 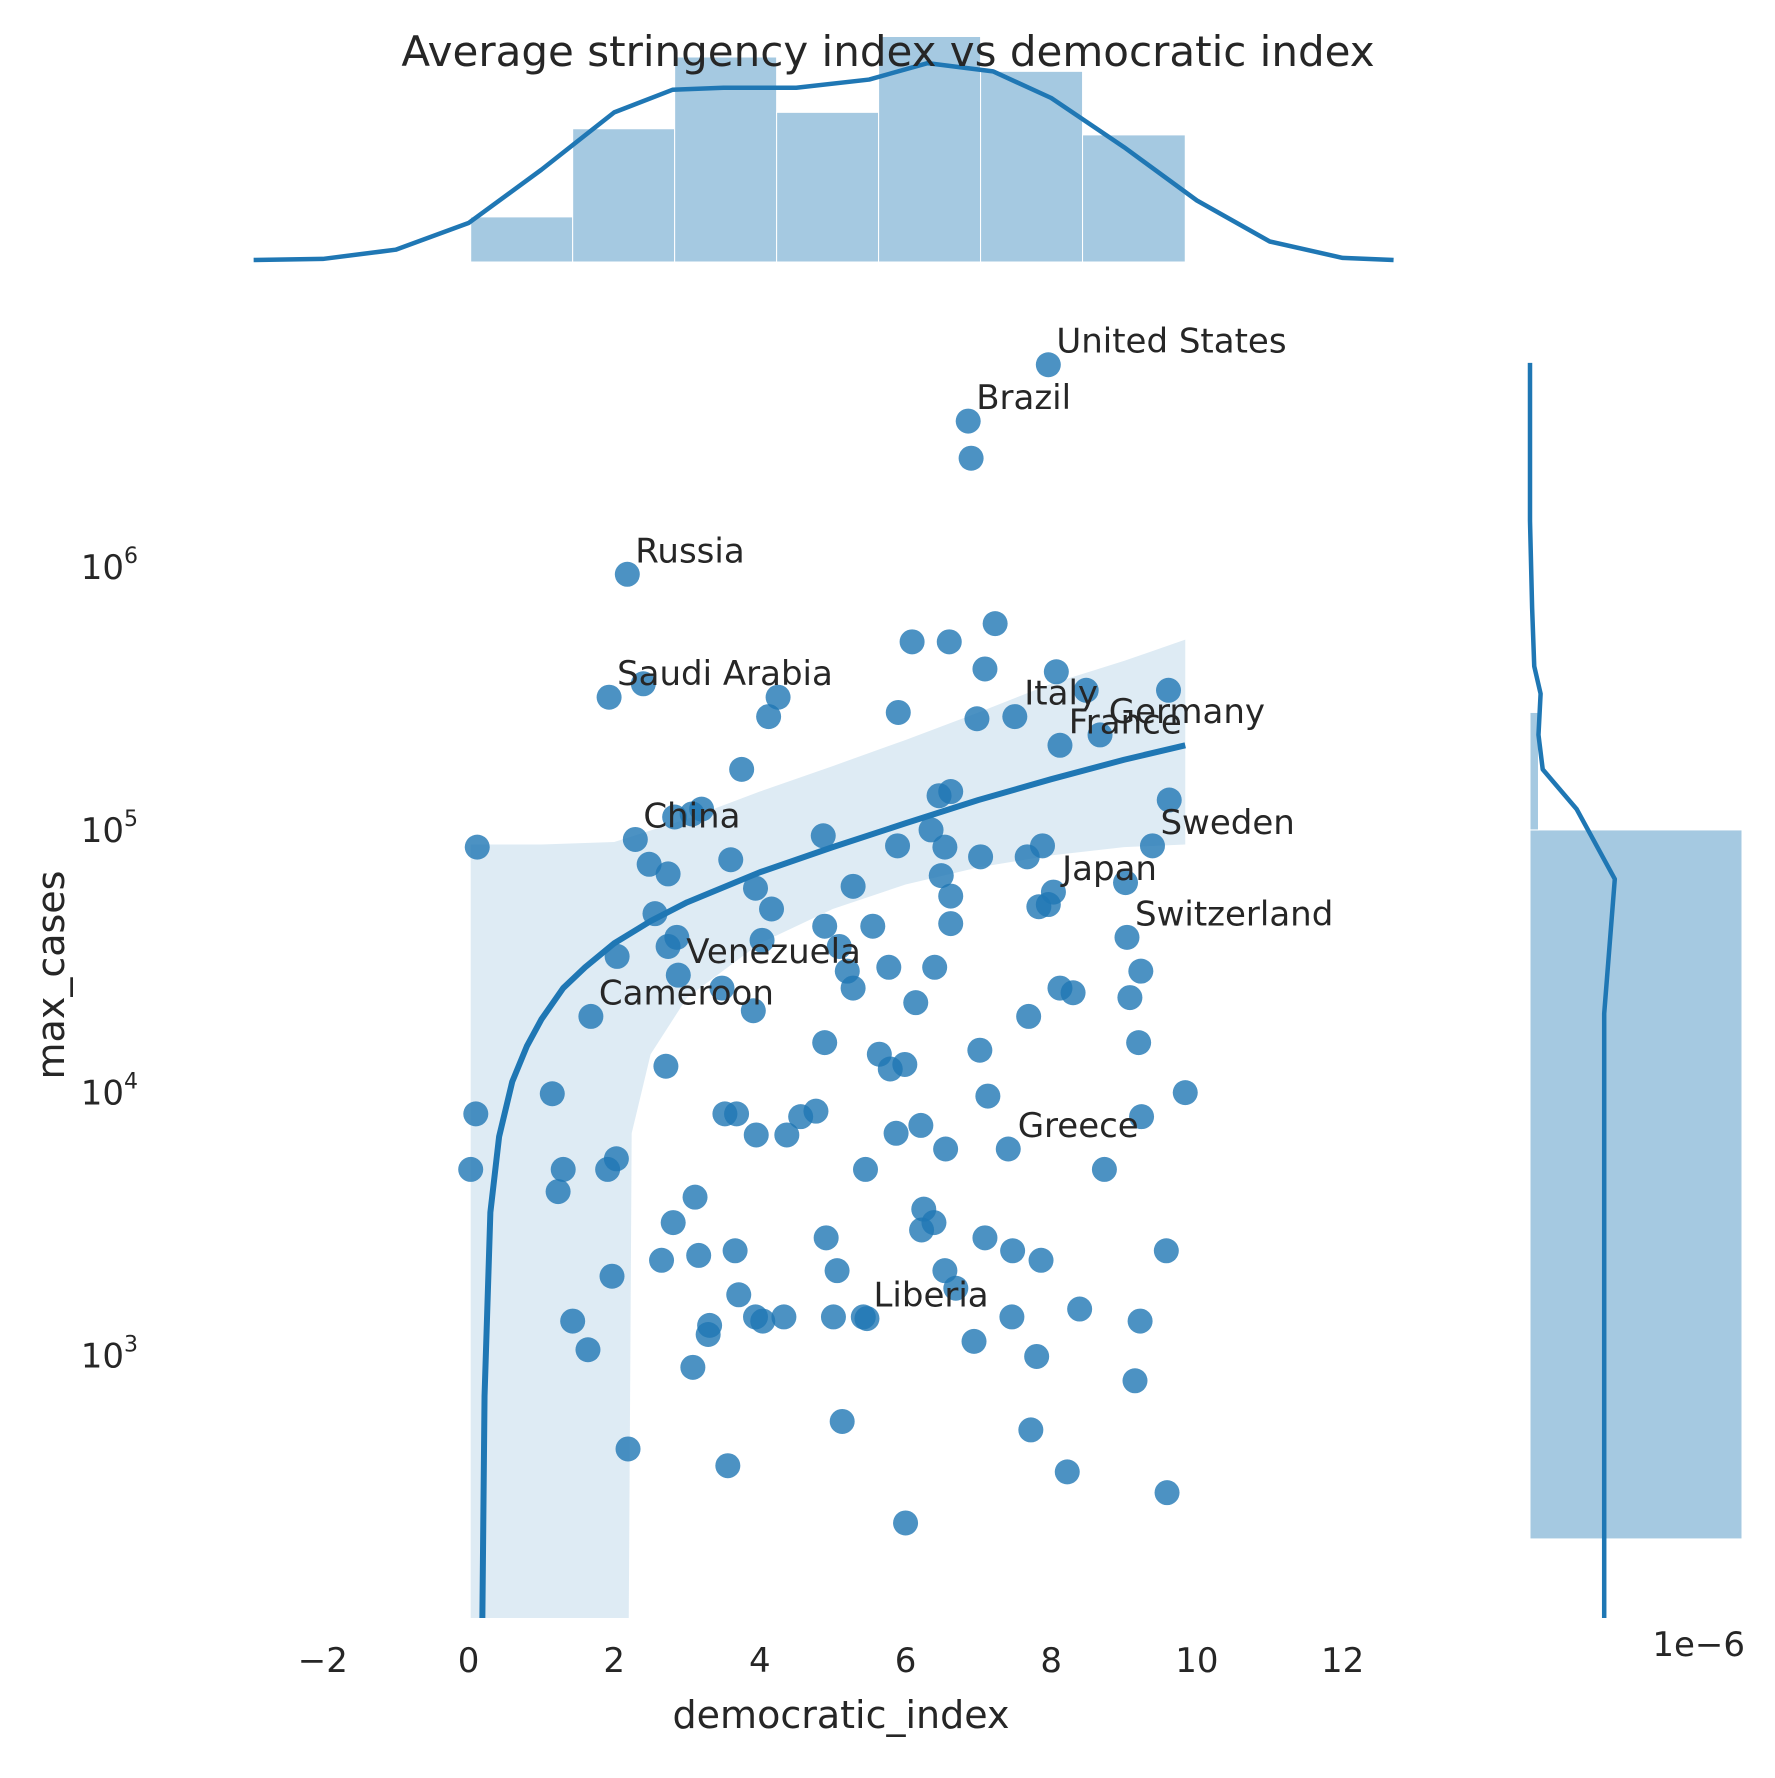 I want to click on x-tick-label: −2, so click(x=323, y=1661).